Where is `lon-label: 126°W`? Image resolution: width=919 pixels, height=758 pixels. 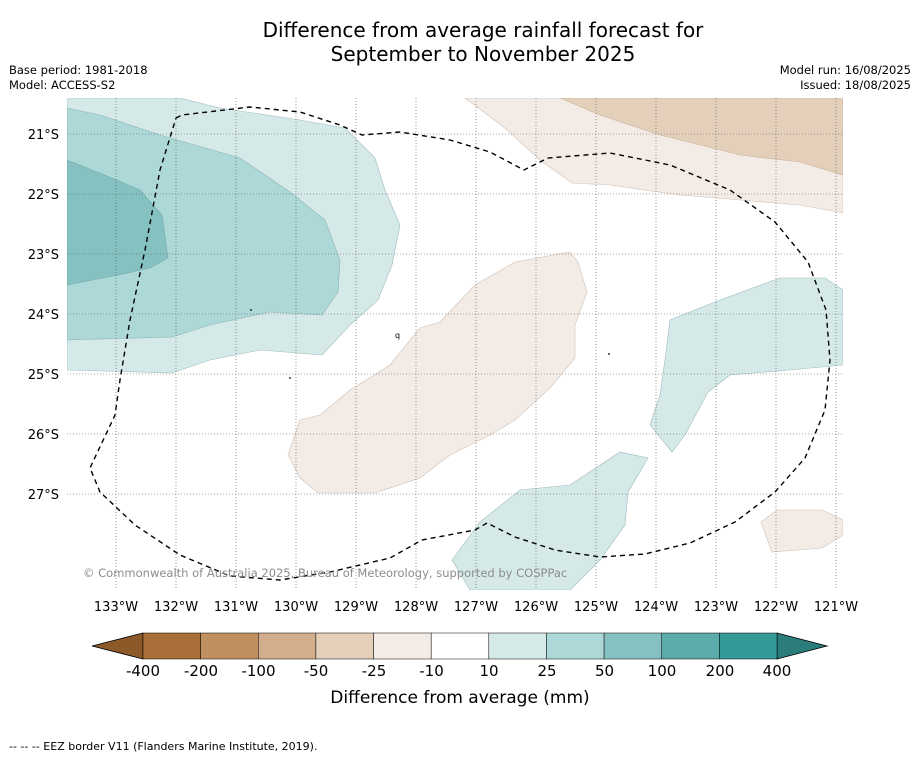 lon-label: 126°W is located at coordinates (536, 607).